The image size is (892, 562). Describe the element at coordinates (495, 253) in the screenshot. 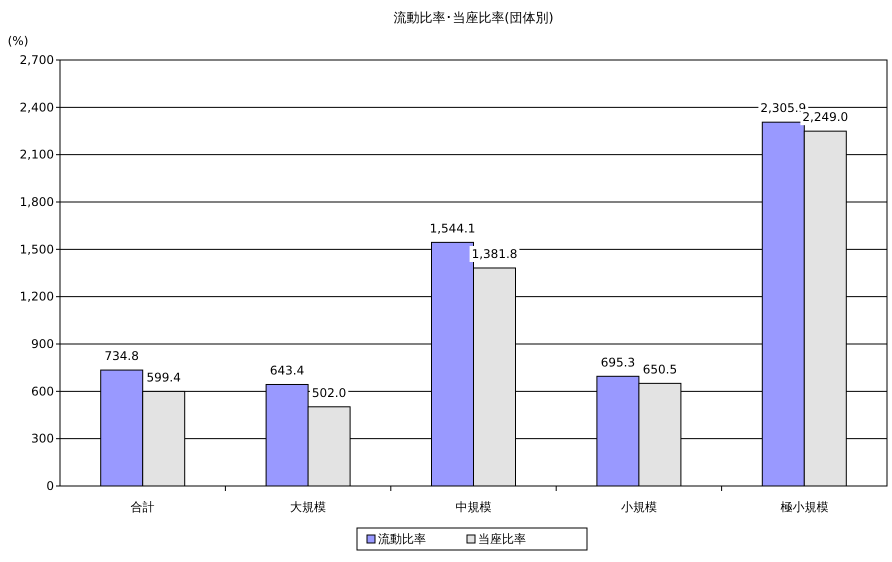

I see `data-label: 1,381.8` at that location.